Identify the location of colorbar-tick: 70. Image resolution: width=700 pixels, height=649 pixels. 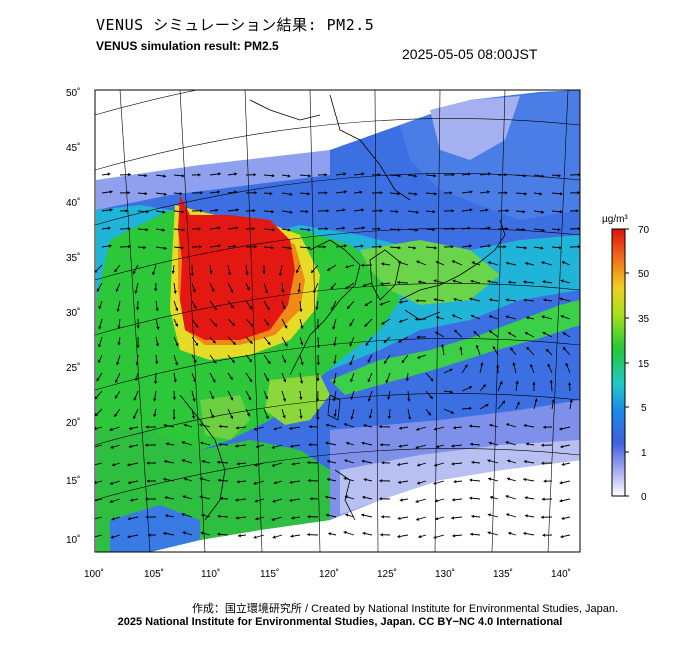
(644, 230).